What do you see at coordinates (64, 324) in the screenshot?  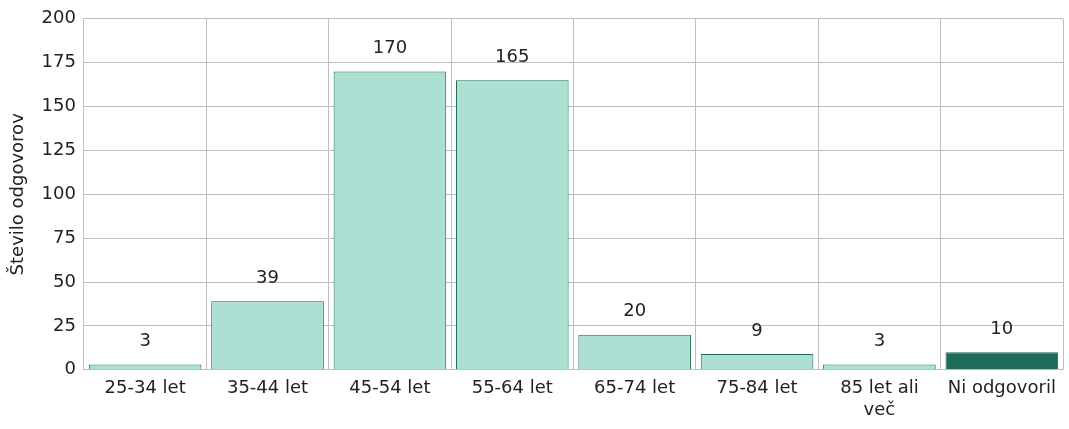 I see `y-tick-label: 25` at bounding box center [64, 324].